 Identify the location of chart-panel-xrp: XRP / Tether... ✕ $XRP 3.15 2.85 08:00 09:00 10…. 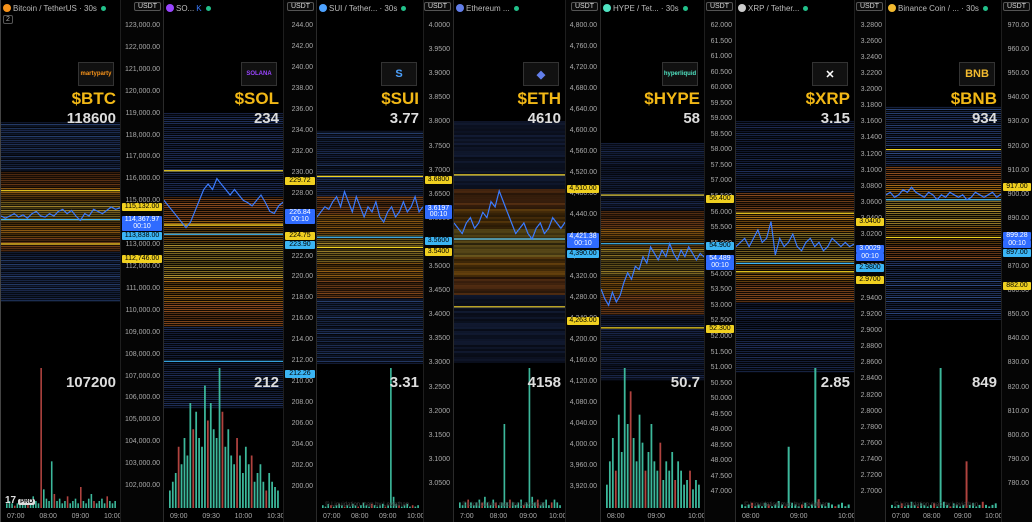
(810, 261).